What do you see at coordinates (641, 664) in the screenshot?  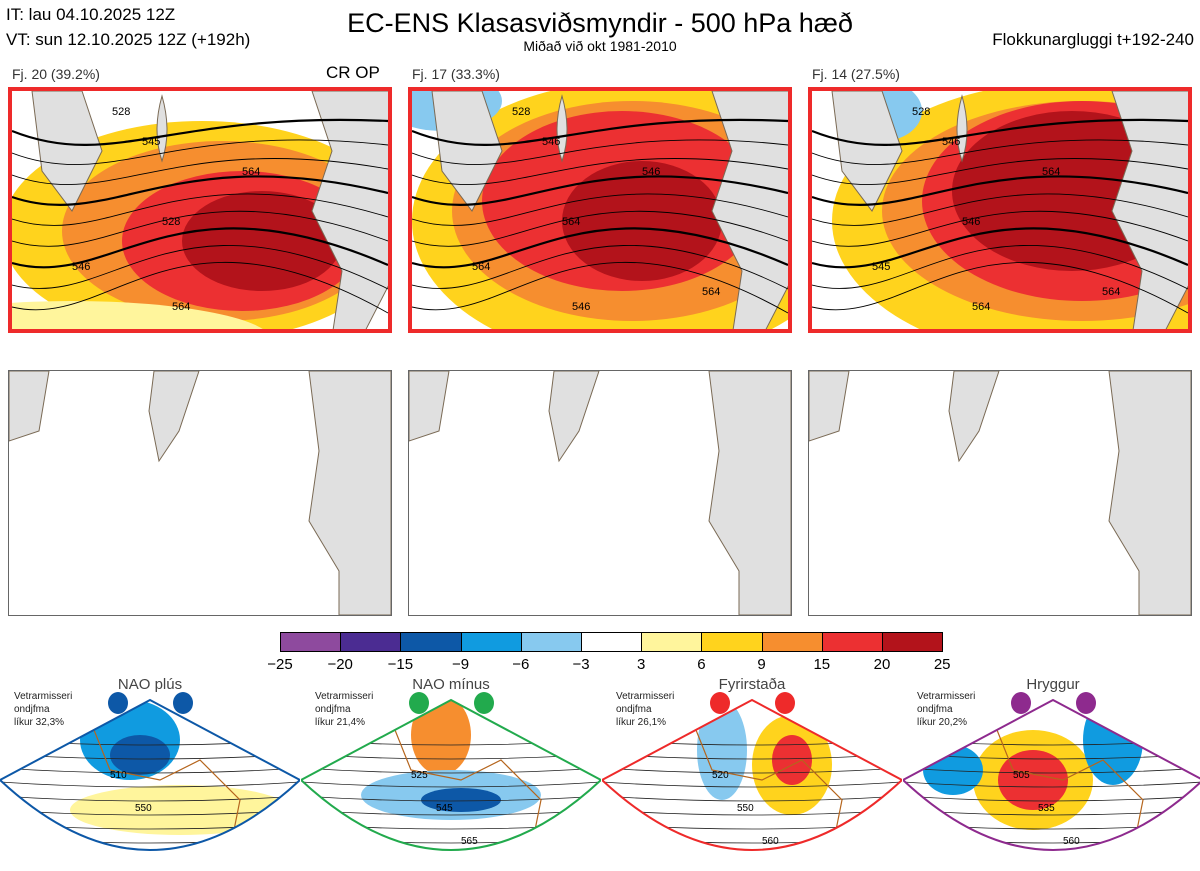 I see `colorbar-tick: 3` at bounding box center [641, 664].